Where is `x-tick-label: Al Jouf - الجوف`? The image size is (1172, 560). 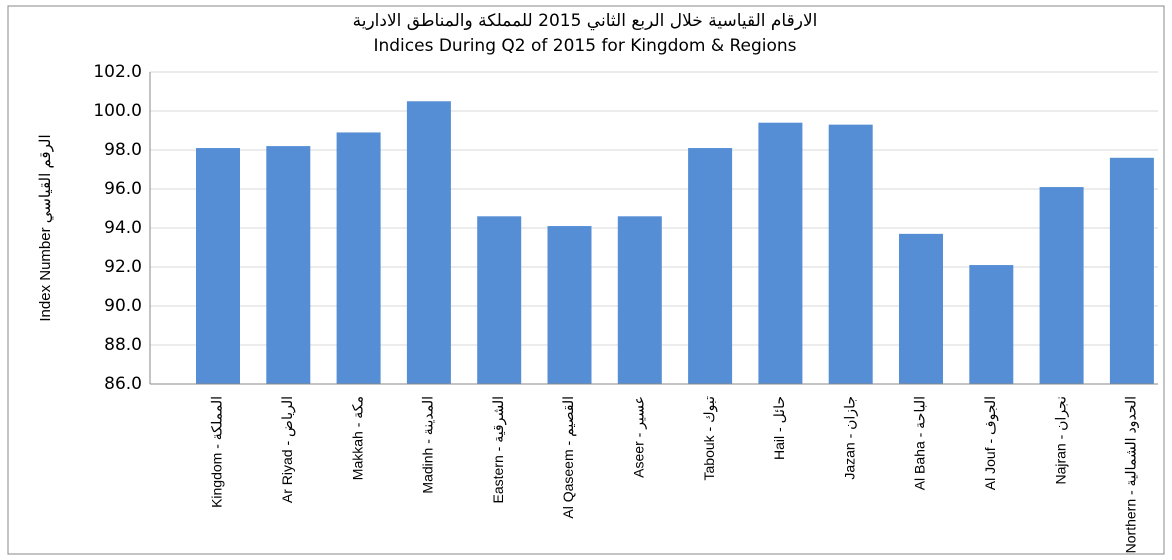 x-tick-label: Al Jouf - الجوف is located at coordinates (990, 443).